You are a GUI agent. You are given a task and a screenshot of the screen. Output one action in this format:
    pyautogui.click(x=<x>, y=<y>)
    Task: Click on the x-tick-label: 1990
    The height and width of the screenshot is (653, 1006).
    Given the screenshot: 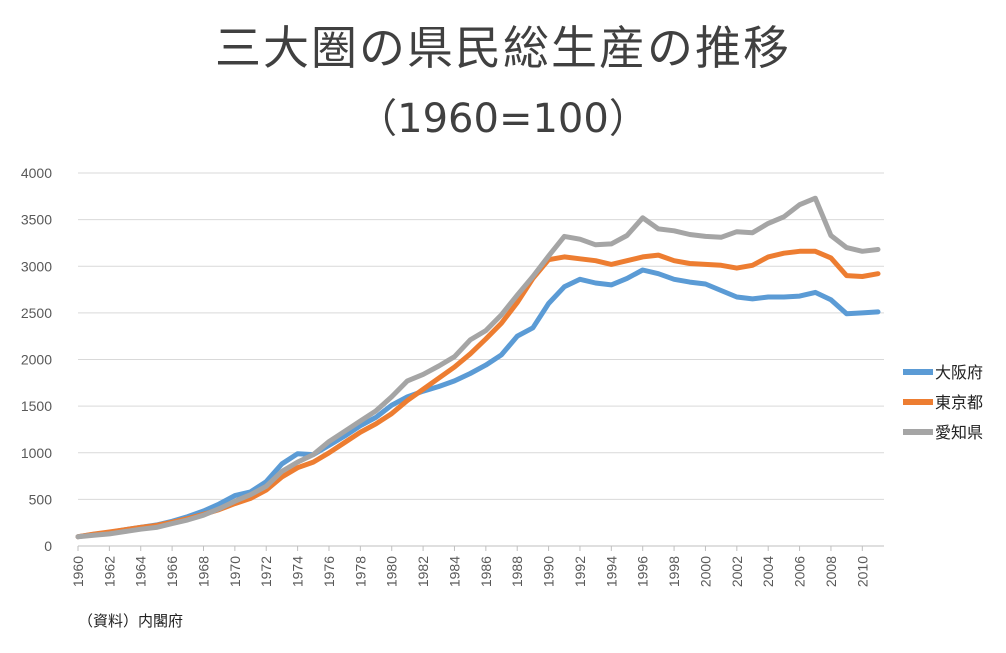 What is the action you would take?
    pyautogui.click(x=549, y=571)
    